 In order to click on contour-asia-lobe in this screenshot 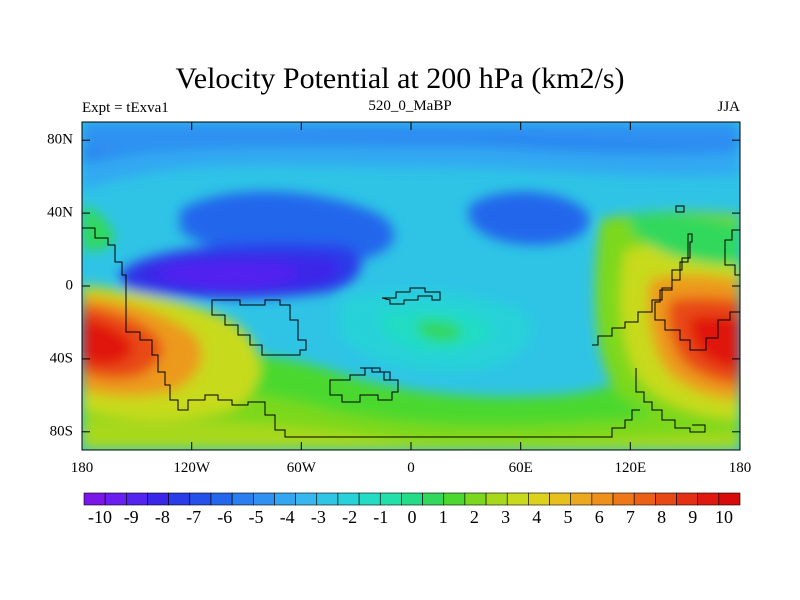, I will do `click(529, 218)`.